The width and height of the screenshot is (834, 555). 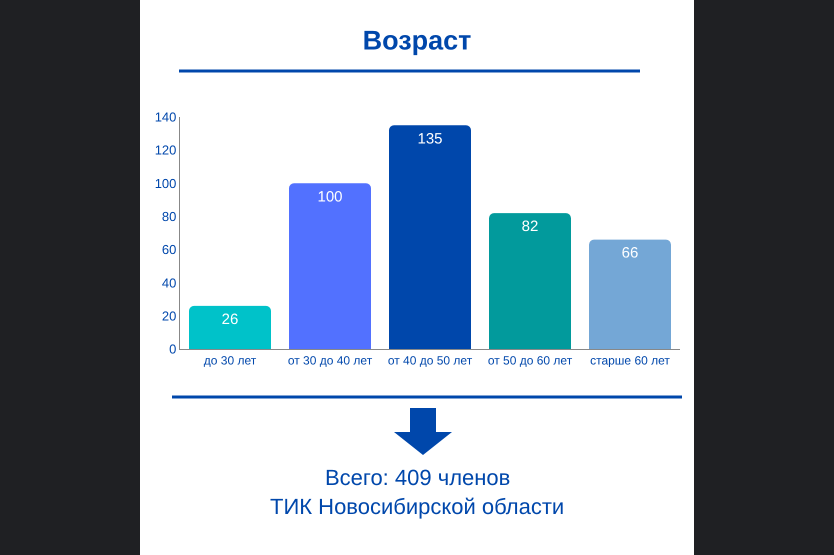 What do you see at coordinates (630, 360) in the screenshot?
I see `x-tick-label: старше 60 лет` at bounding box center [630, 360].